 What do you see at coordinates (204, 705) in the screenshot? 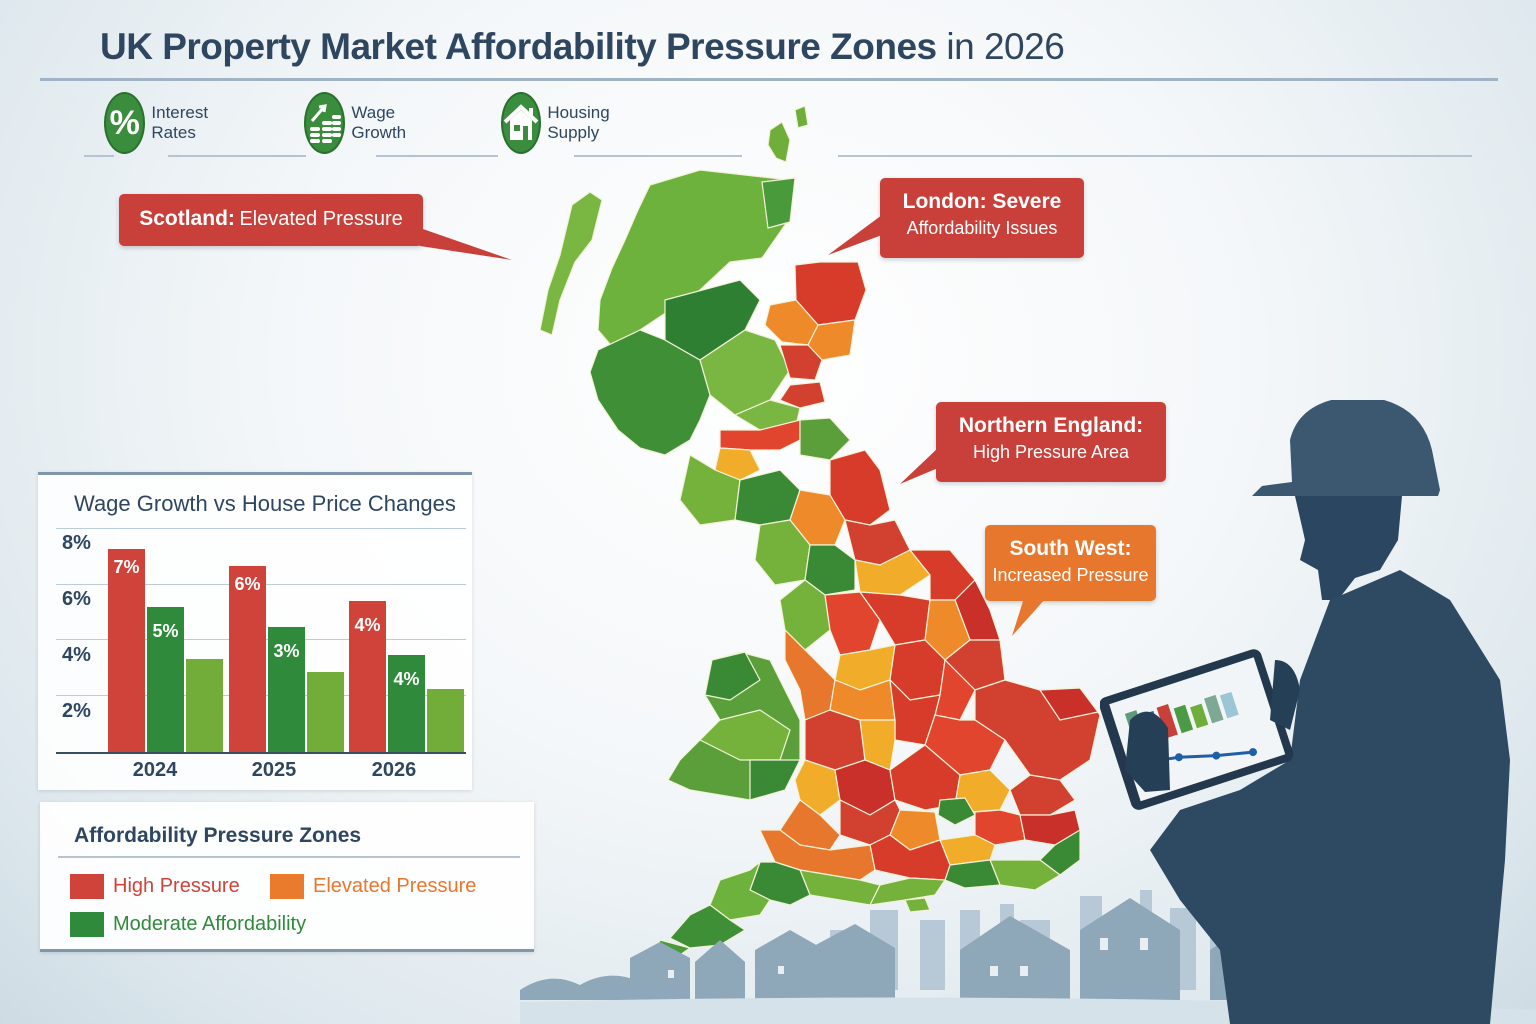
I see `bar-series3-2024` at bounding box center [204, 705].